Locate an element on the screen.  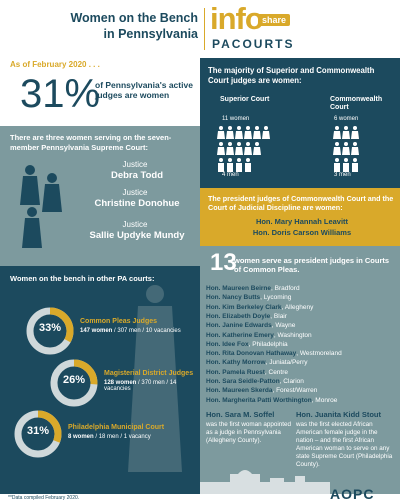
ring-magisterial is located at coordinates (74, 383).